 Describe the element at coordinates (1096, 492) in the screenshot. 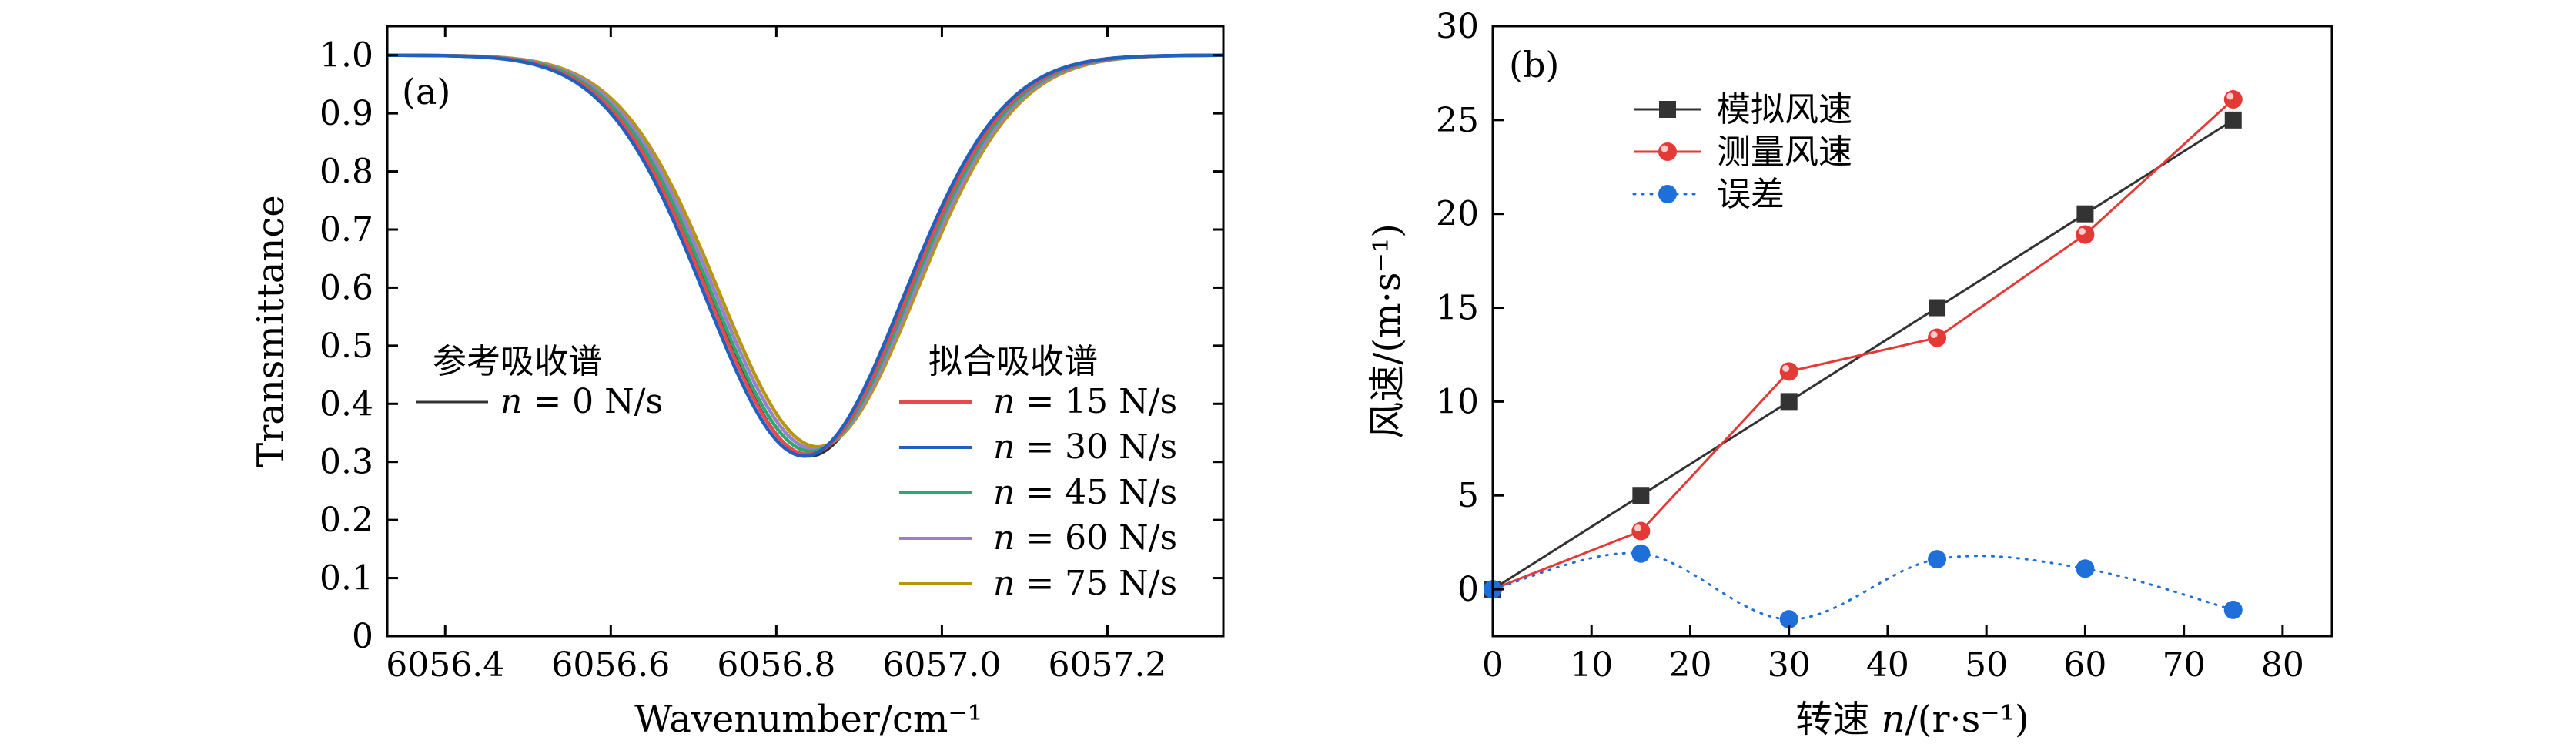

I see `fit-legend-rest: = 45 N/s` at that location.